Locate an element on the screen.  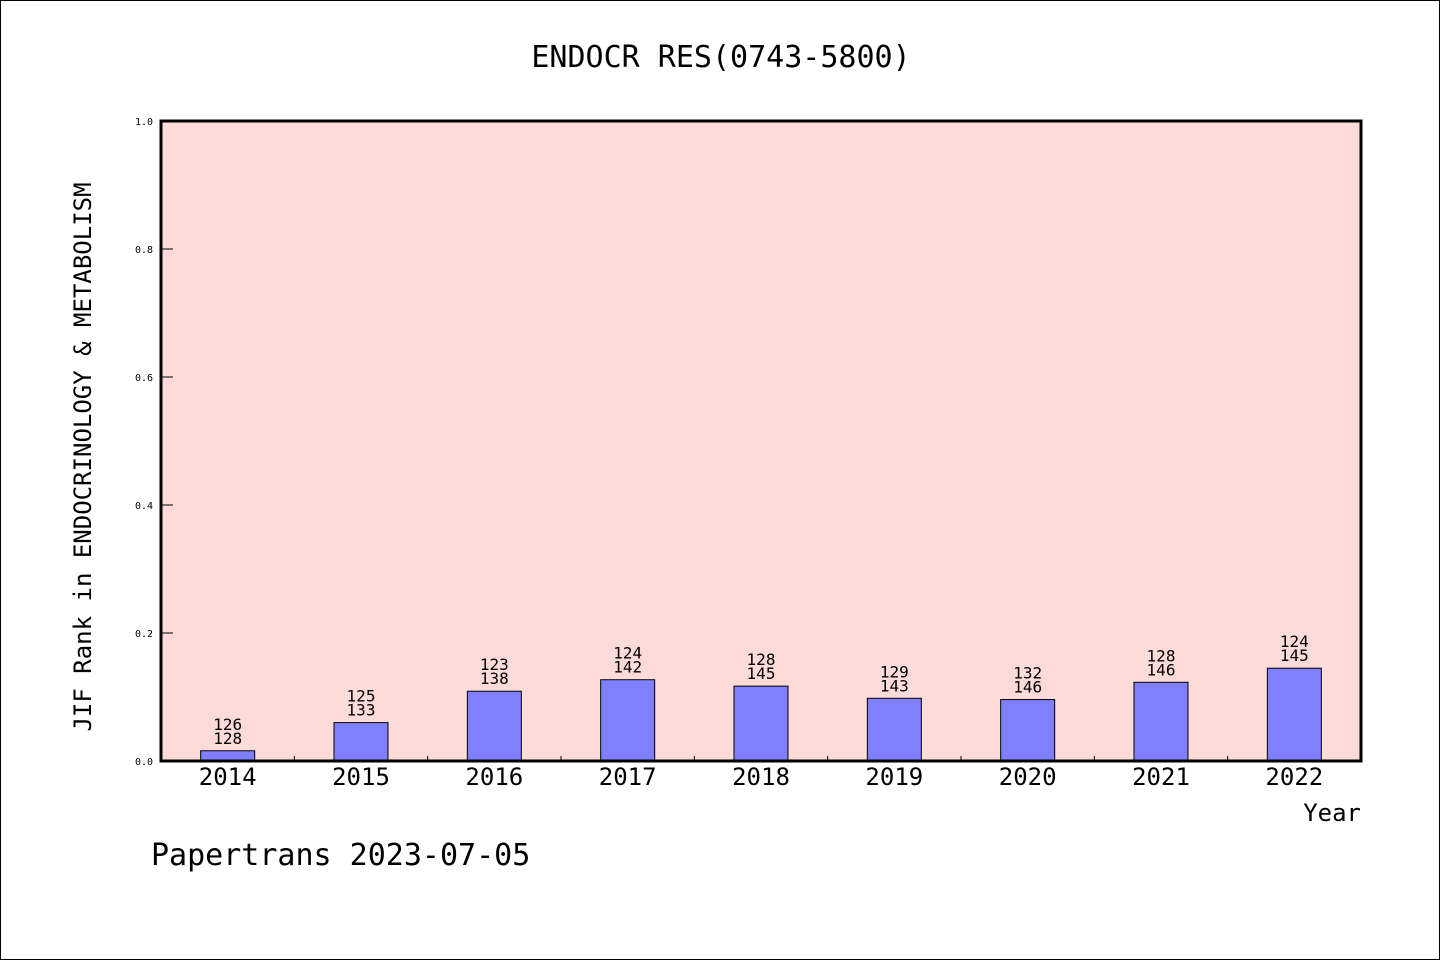
bar-2014 is located at coordinates (228, 756).